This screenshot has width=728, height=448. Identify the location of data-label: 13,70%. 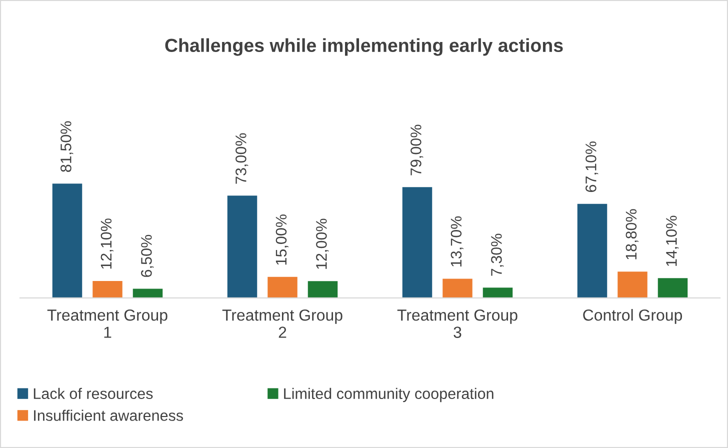
(457, 241).